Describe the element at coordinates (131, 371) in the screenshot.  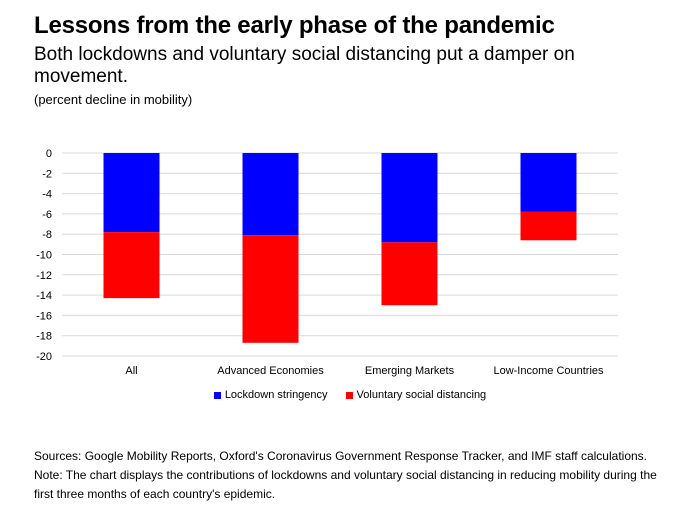
I see `x-tick-label: All` at that location.